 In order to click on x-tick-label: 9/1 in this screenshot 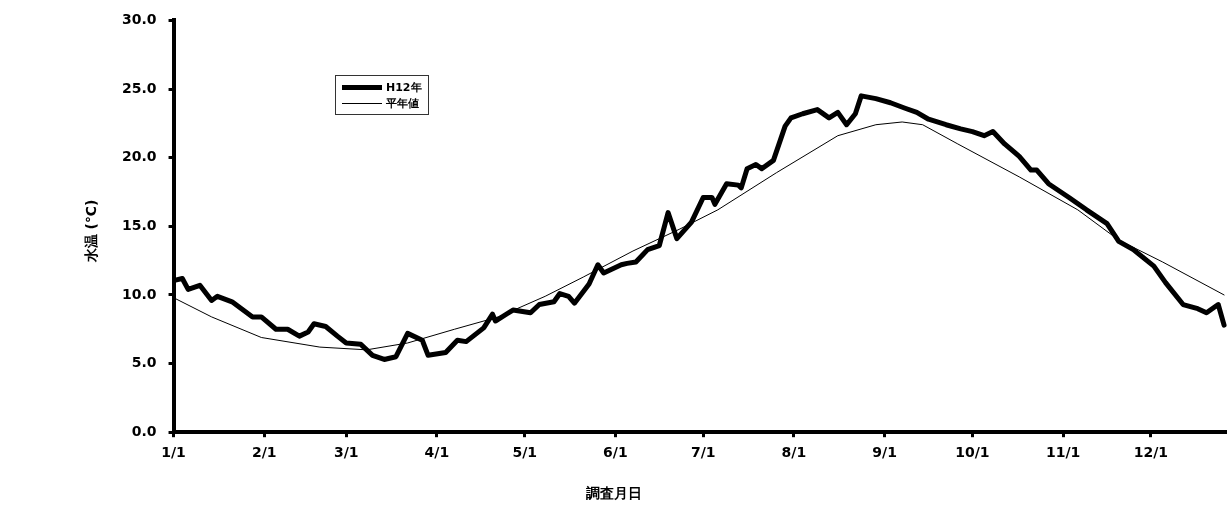, I will do `click(884, 452)`.